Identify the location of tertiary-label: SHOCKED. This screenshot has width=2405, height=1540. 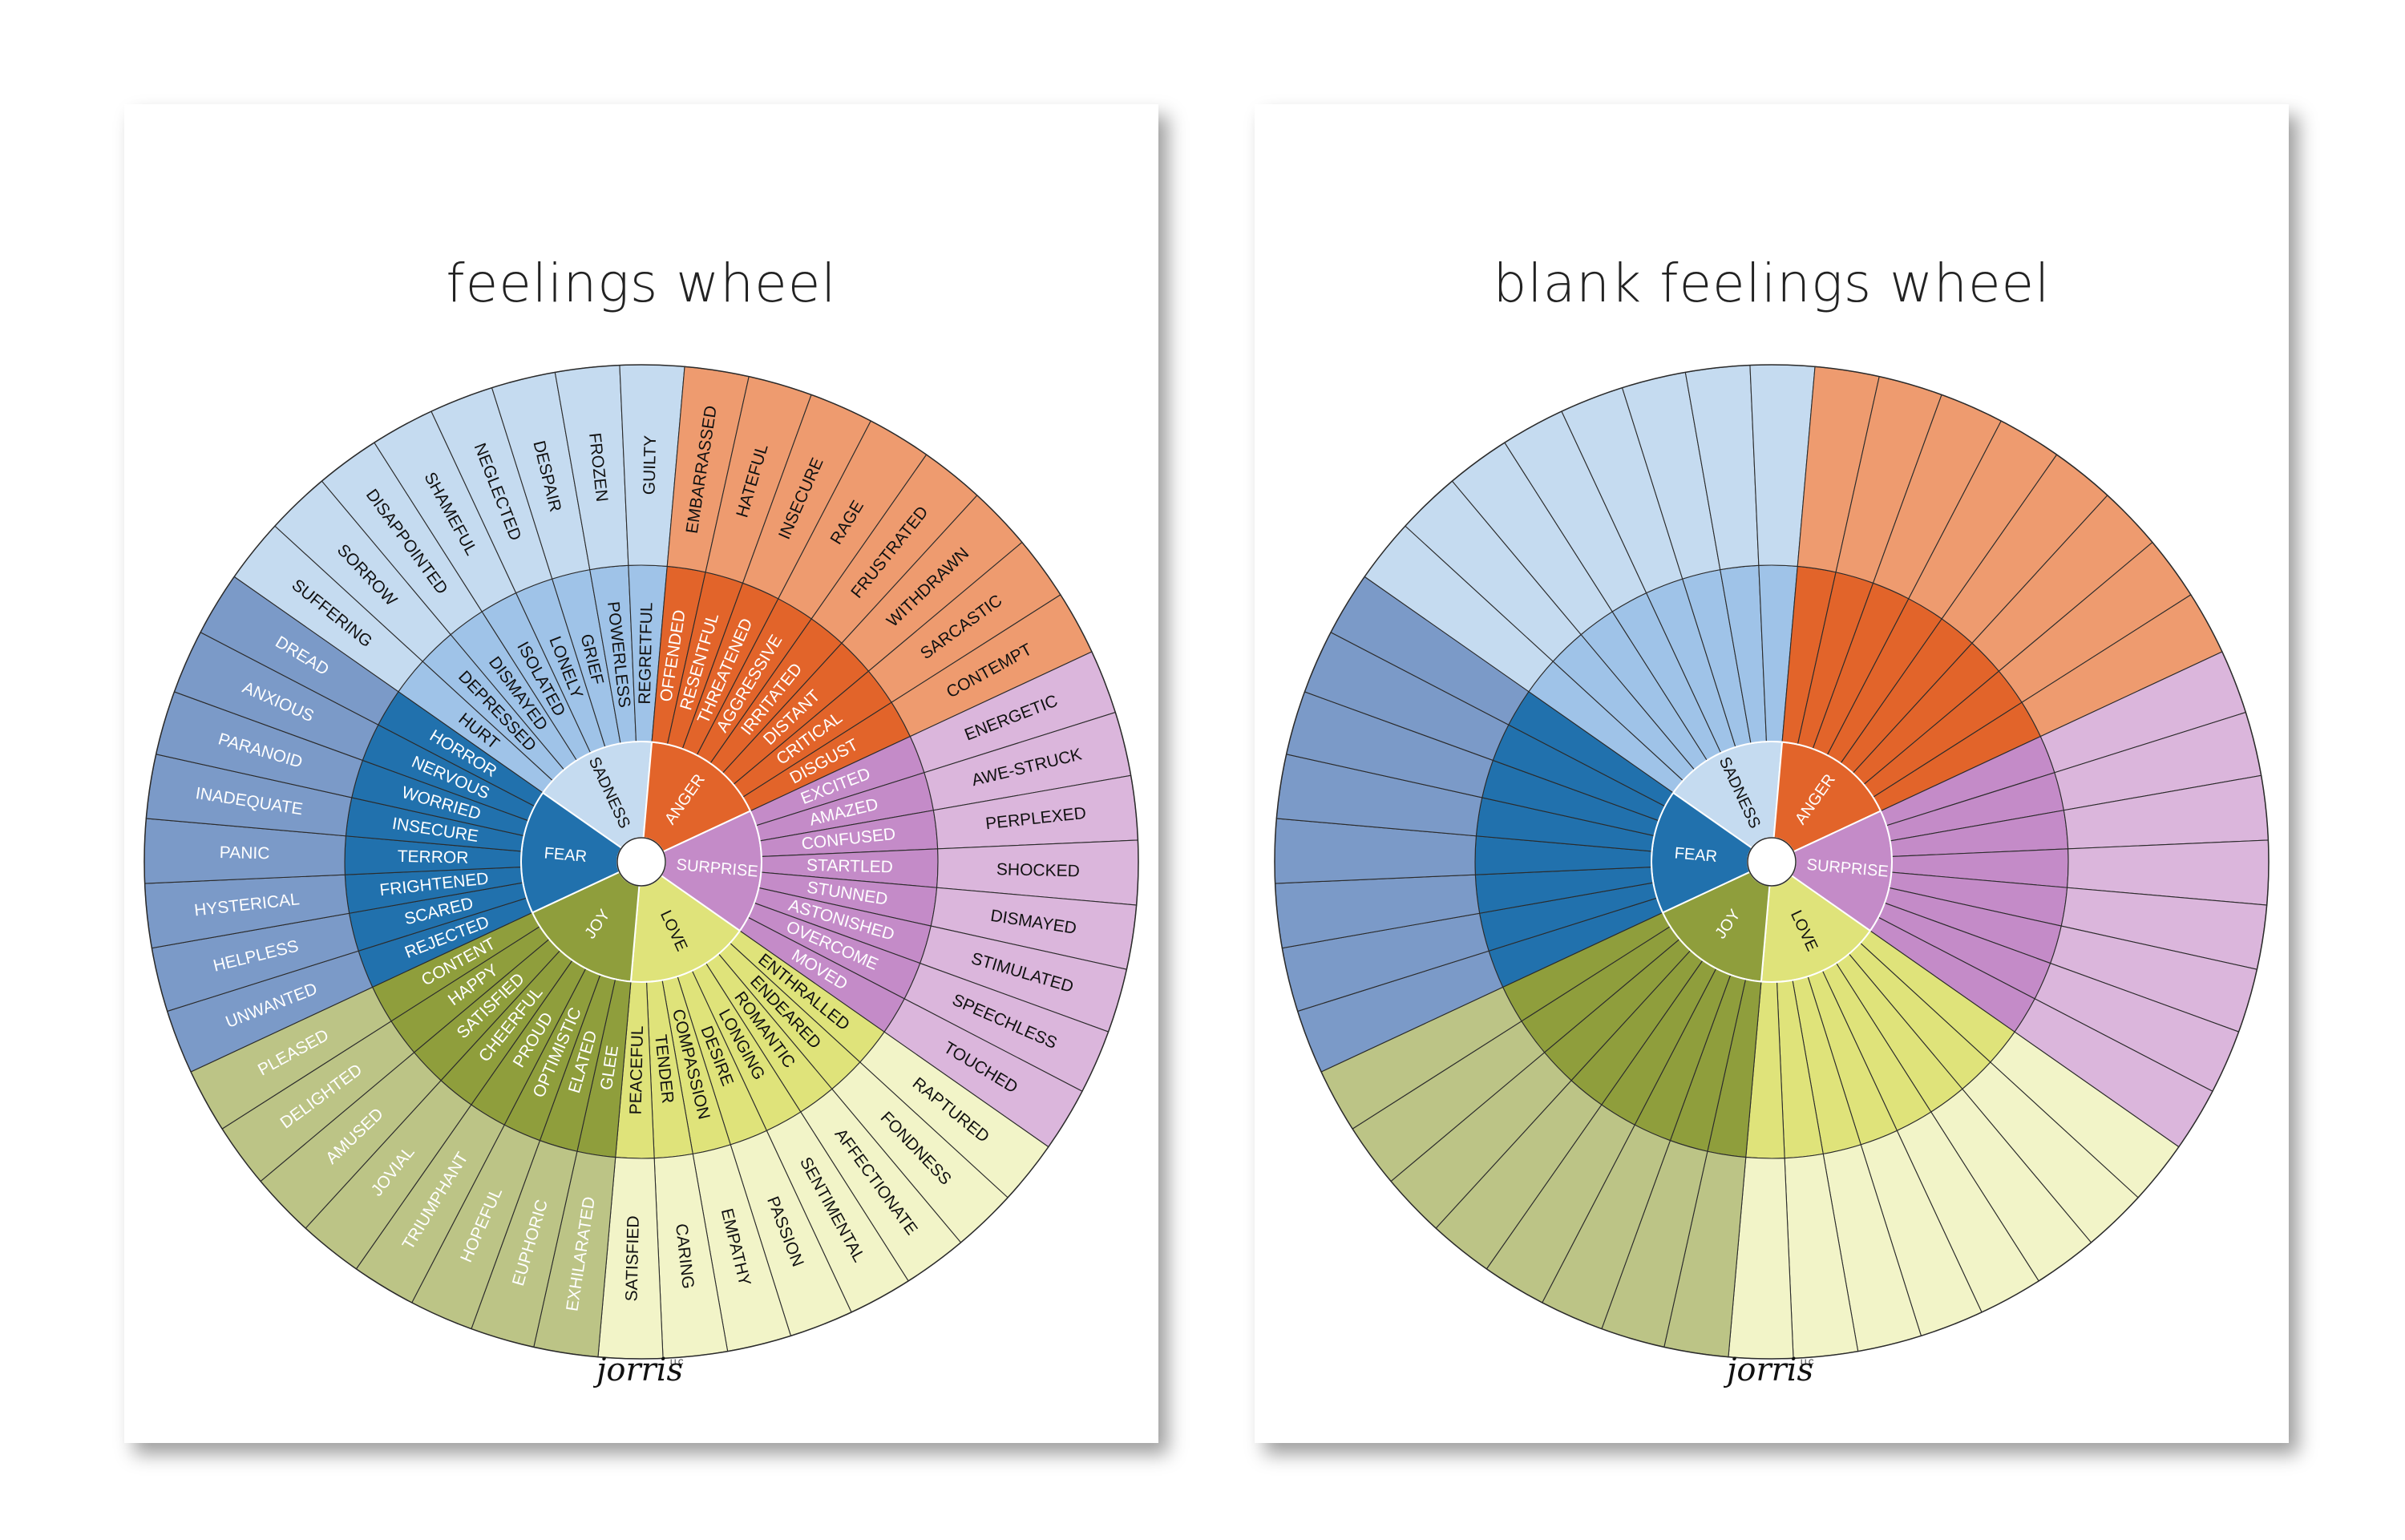
(1038, 870).